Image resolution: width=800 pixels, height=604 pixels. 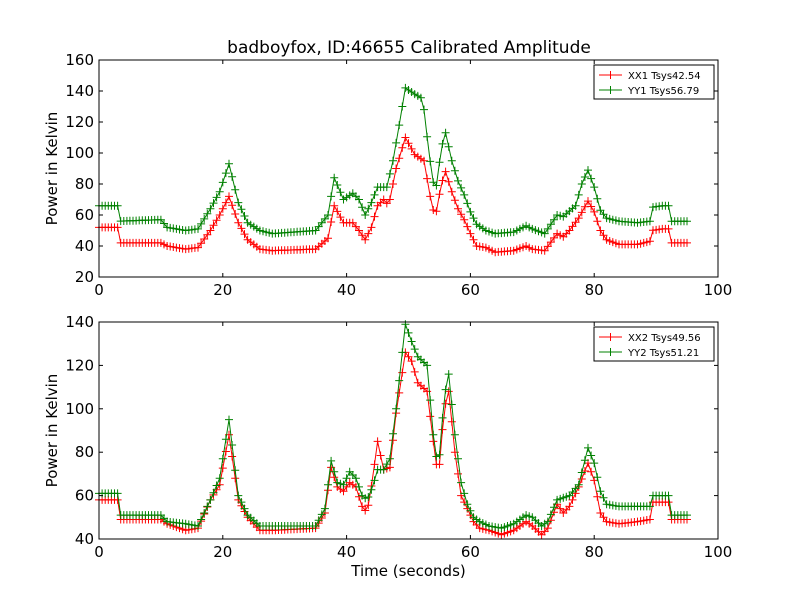 What do you see at coordinates (663, 91) in the screenshot?
I see `legend-label: YY1 Tsys56.79` at bounding box center [663, 91].